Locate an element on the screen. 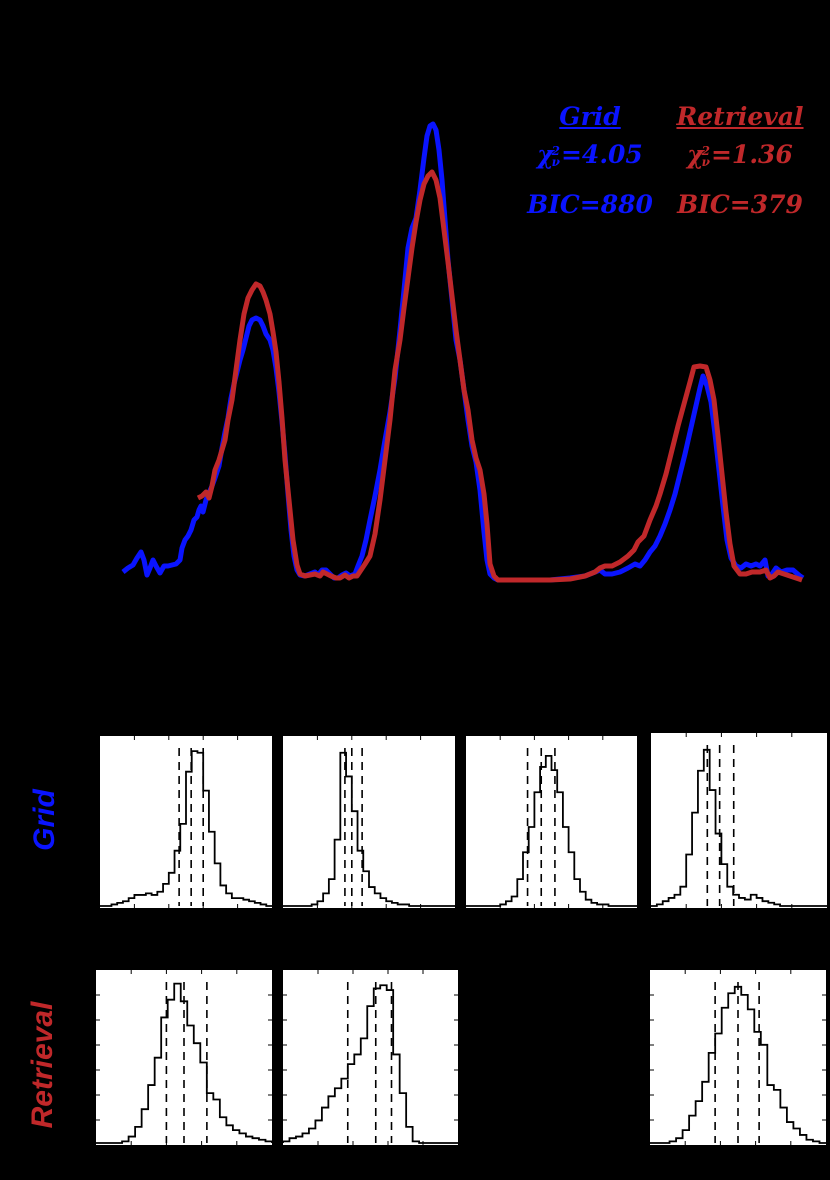 The image size is (830, 1180). legend-grid-chi2: χ 2 ν =4.05 is located at coordinates (590, 154).